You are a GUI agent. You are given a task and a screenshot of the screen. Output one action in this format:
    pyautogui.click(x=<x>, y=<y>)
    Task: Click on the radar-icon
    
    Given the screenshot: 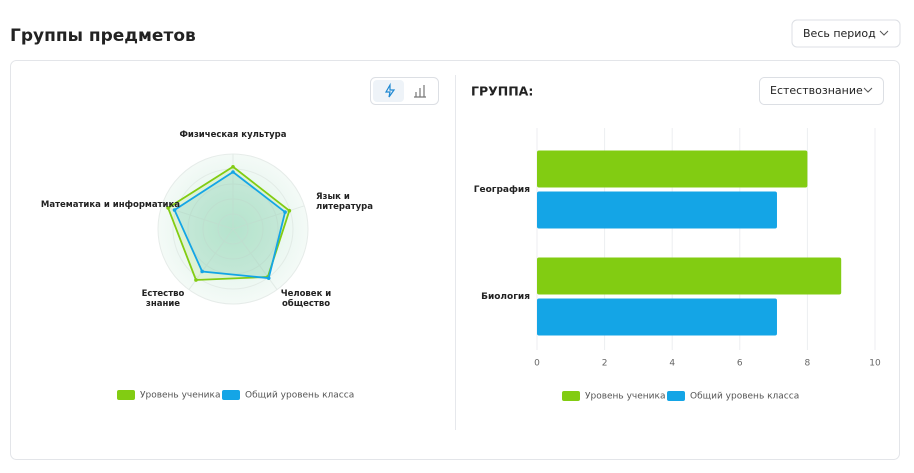 What is the action you would take?
    pyautogui.click(x=390, y=90)
    